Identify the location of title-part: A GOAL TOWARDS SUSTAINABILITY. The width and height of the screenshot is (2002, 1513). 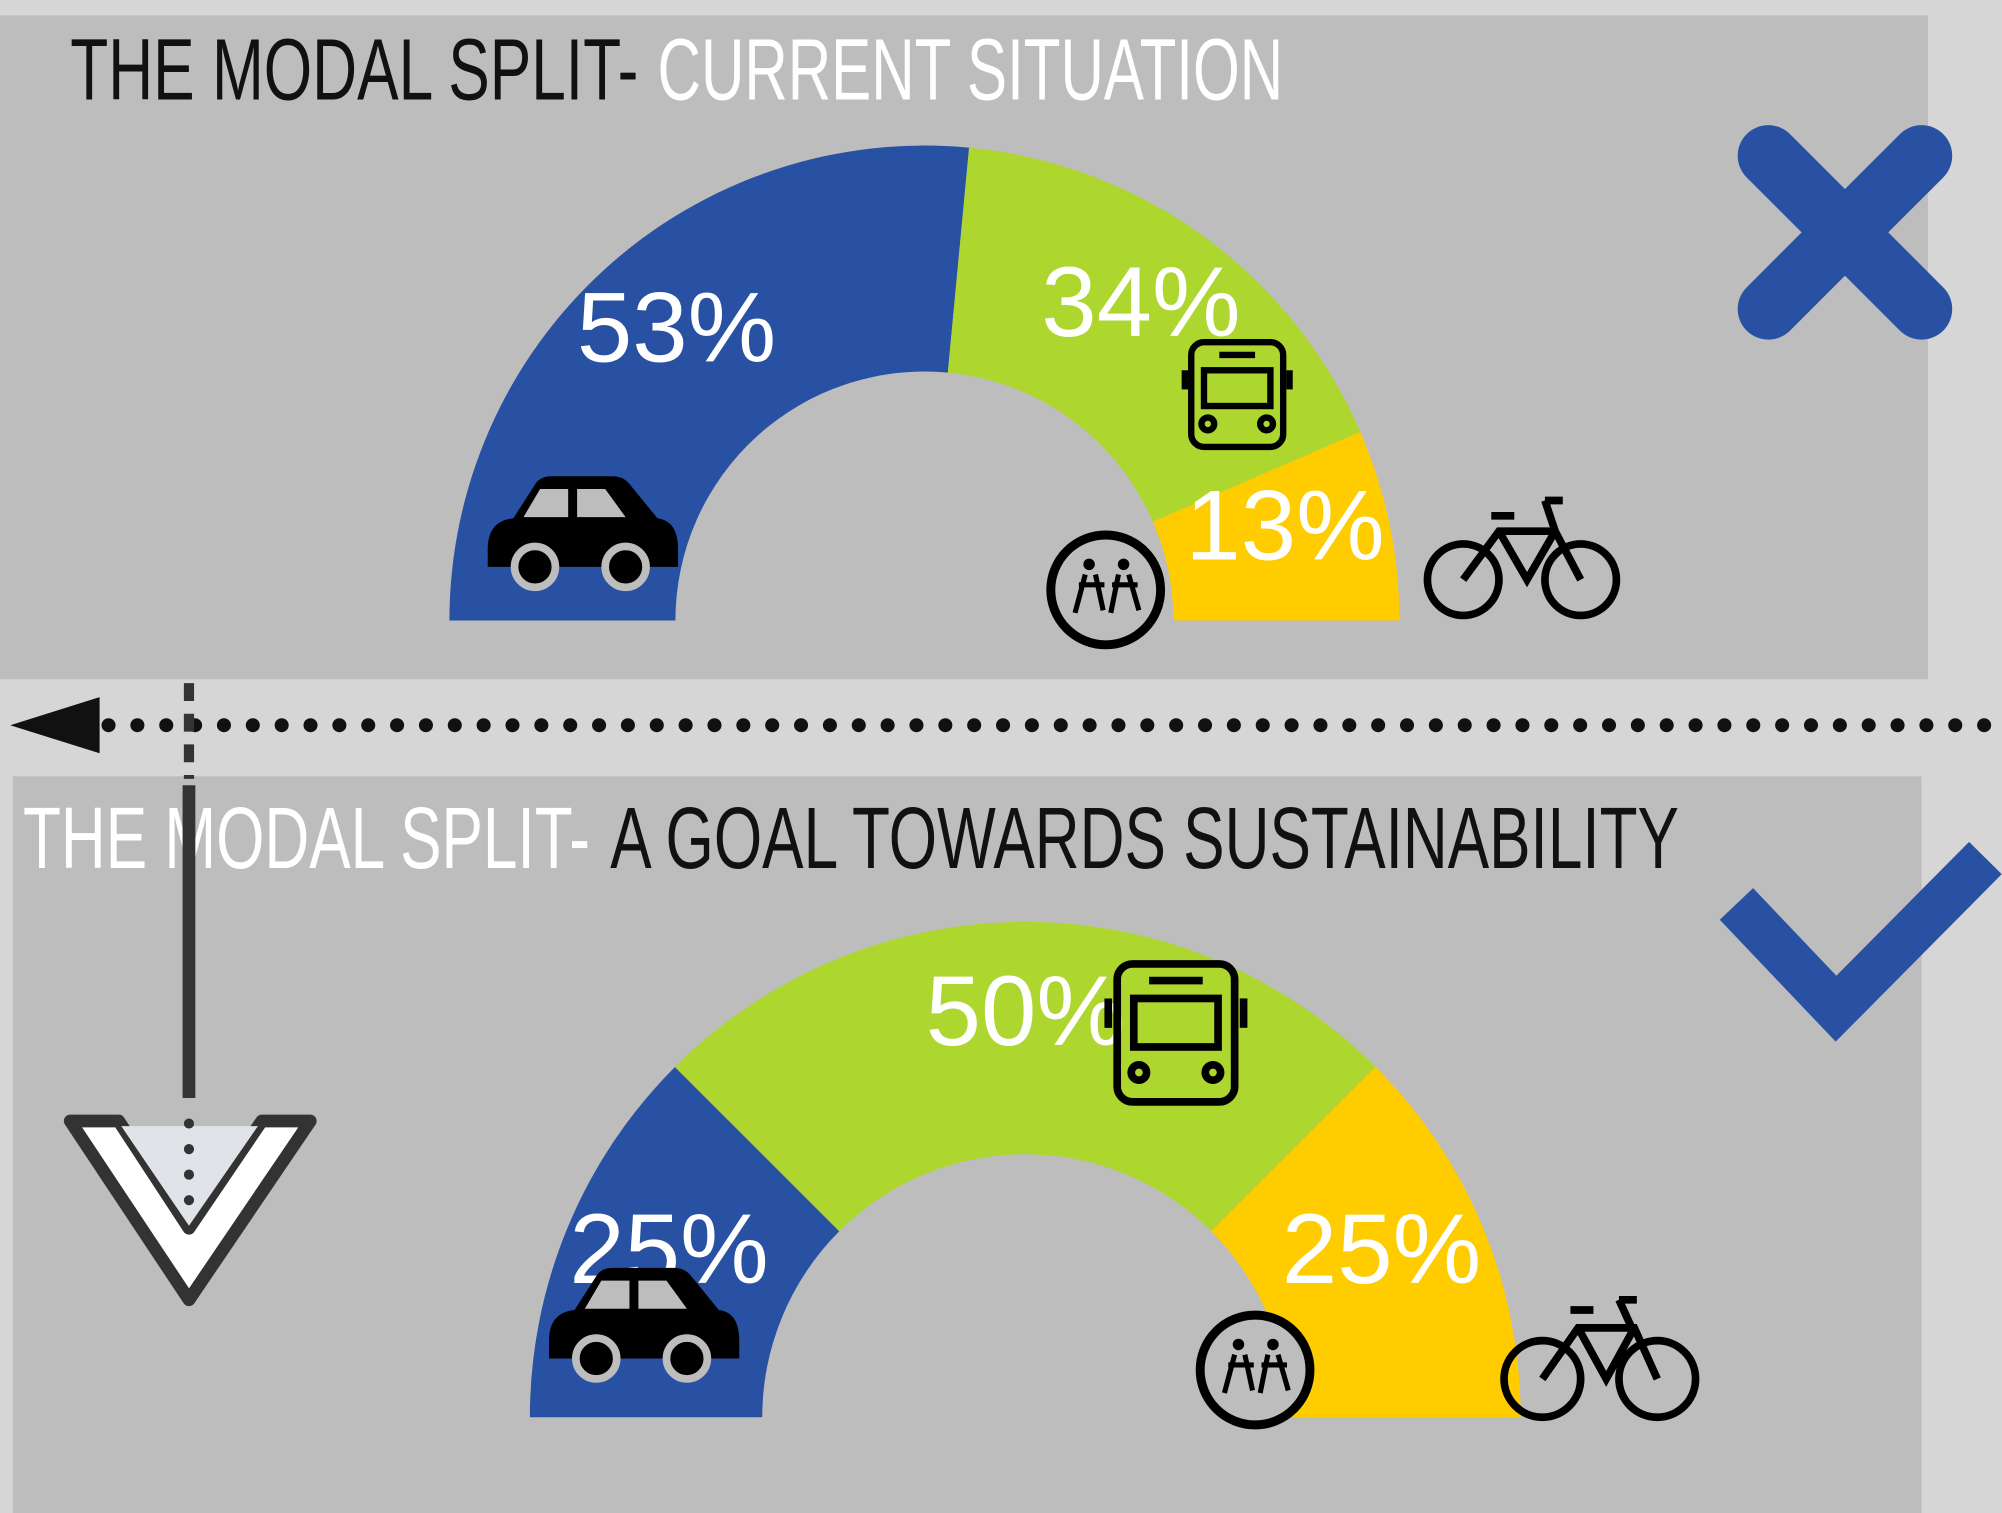
(1144, 838).